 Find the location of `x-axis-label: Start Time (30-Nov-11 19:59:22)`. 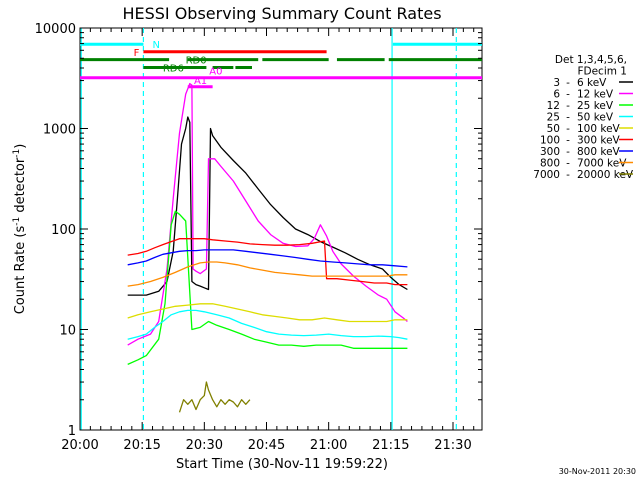

x-axis-label: Start Time (30-Nov-11 19:59:22) is located at coordinates (282, 464).